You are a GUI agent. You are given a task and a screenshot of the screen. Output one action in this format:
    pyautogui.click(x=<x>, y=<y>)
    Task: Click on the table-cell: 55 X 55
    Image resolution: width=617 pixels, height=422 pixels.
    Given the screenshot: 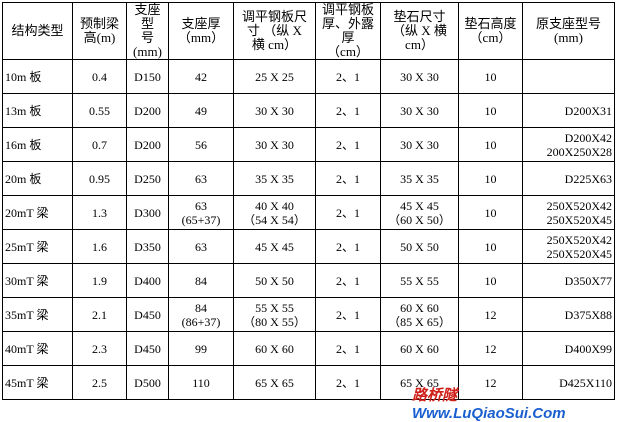 What is the action you would take?
    pyautogui.click(x=419, y=280)
    